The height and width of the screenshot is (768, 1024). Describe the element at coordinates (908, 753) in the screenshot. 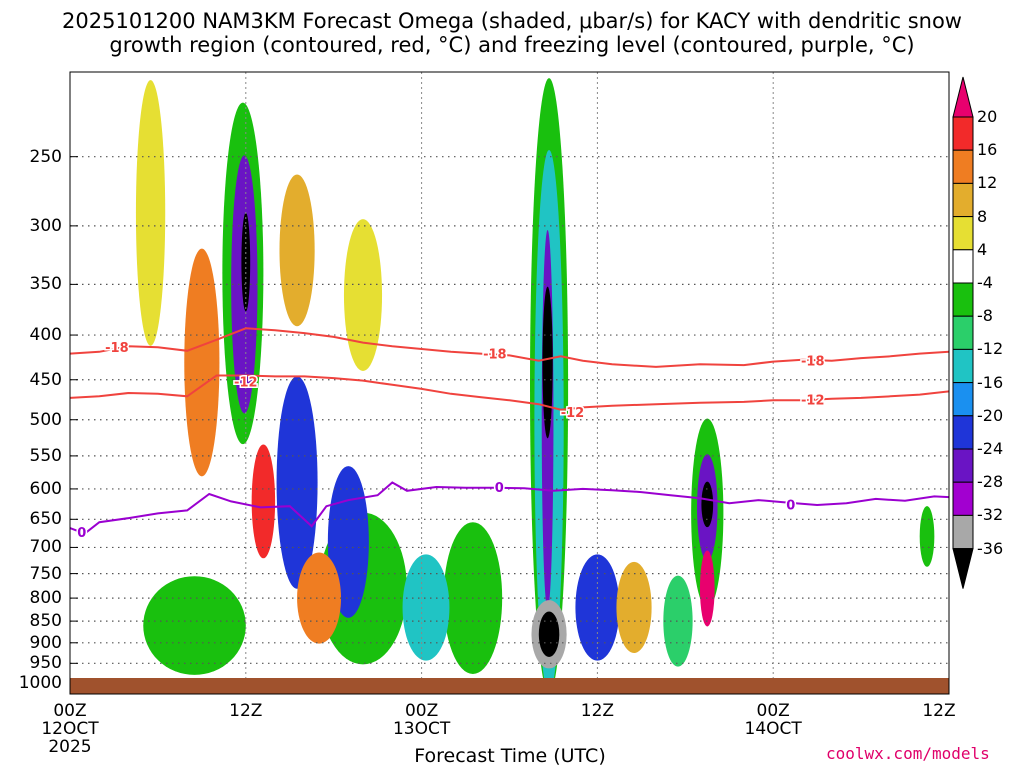

I see `credit-link: coolwx.com/models` at that location.